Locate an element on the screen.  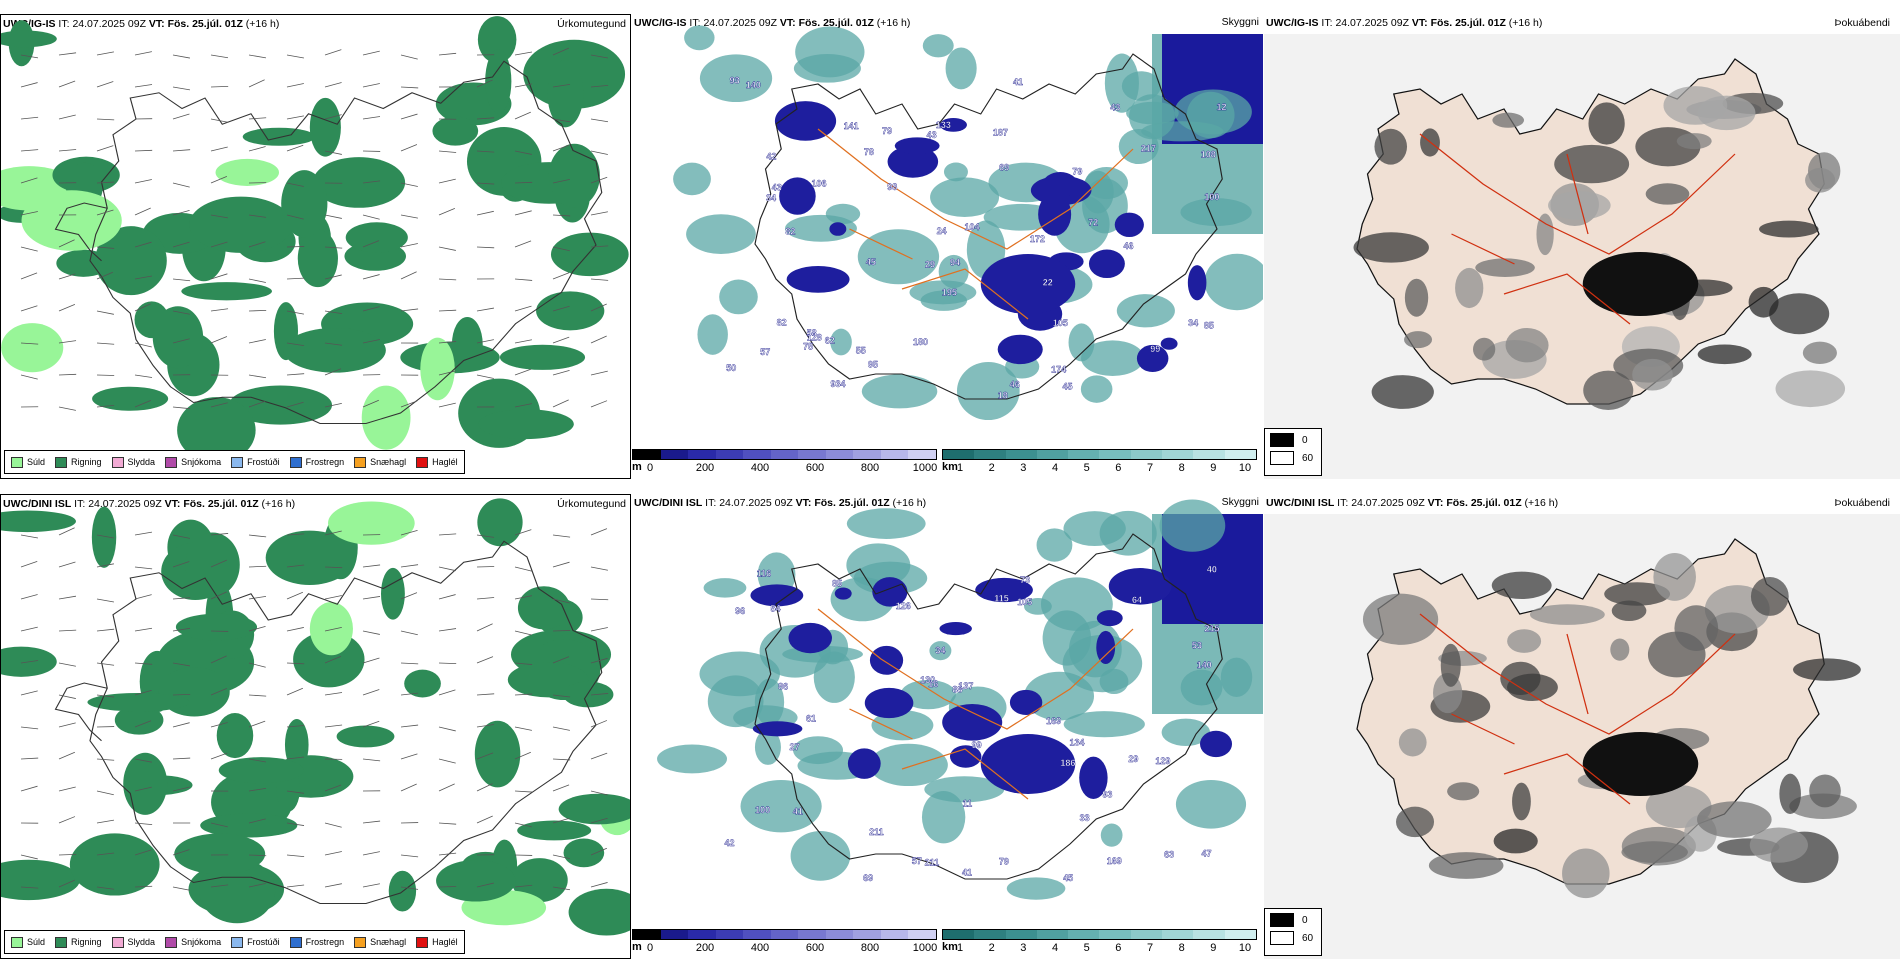
legend-label: Snjókoma is located at coordinates (201, 462).